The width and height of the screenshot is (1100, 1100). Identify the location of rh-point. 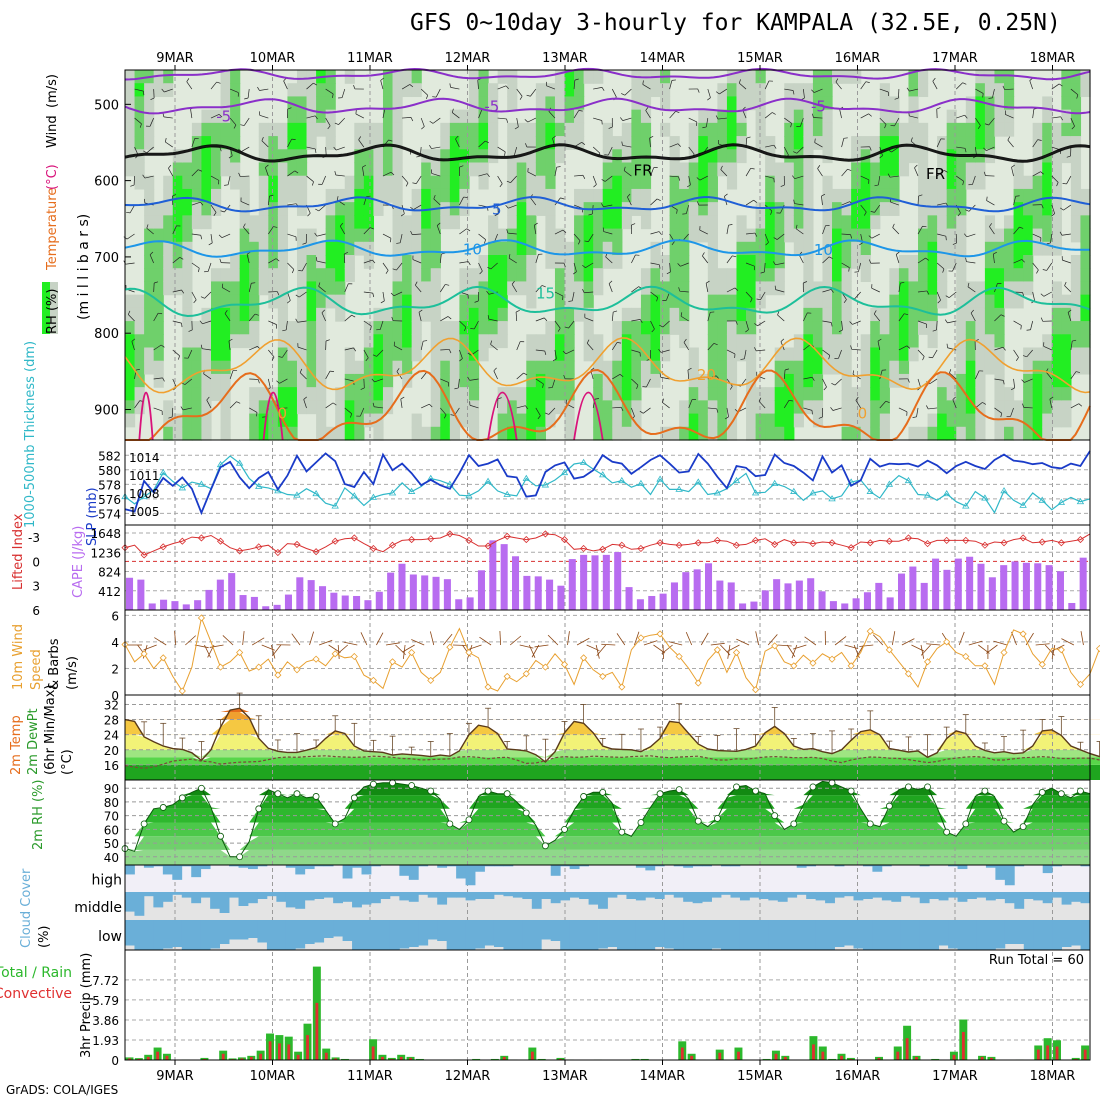
(641, 822).